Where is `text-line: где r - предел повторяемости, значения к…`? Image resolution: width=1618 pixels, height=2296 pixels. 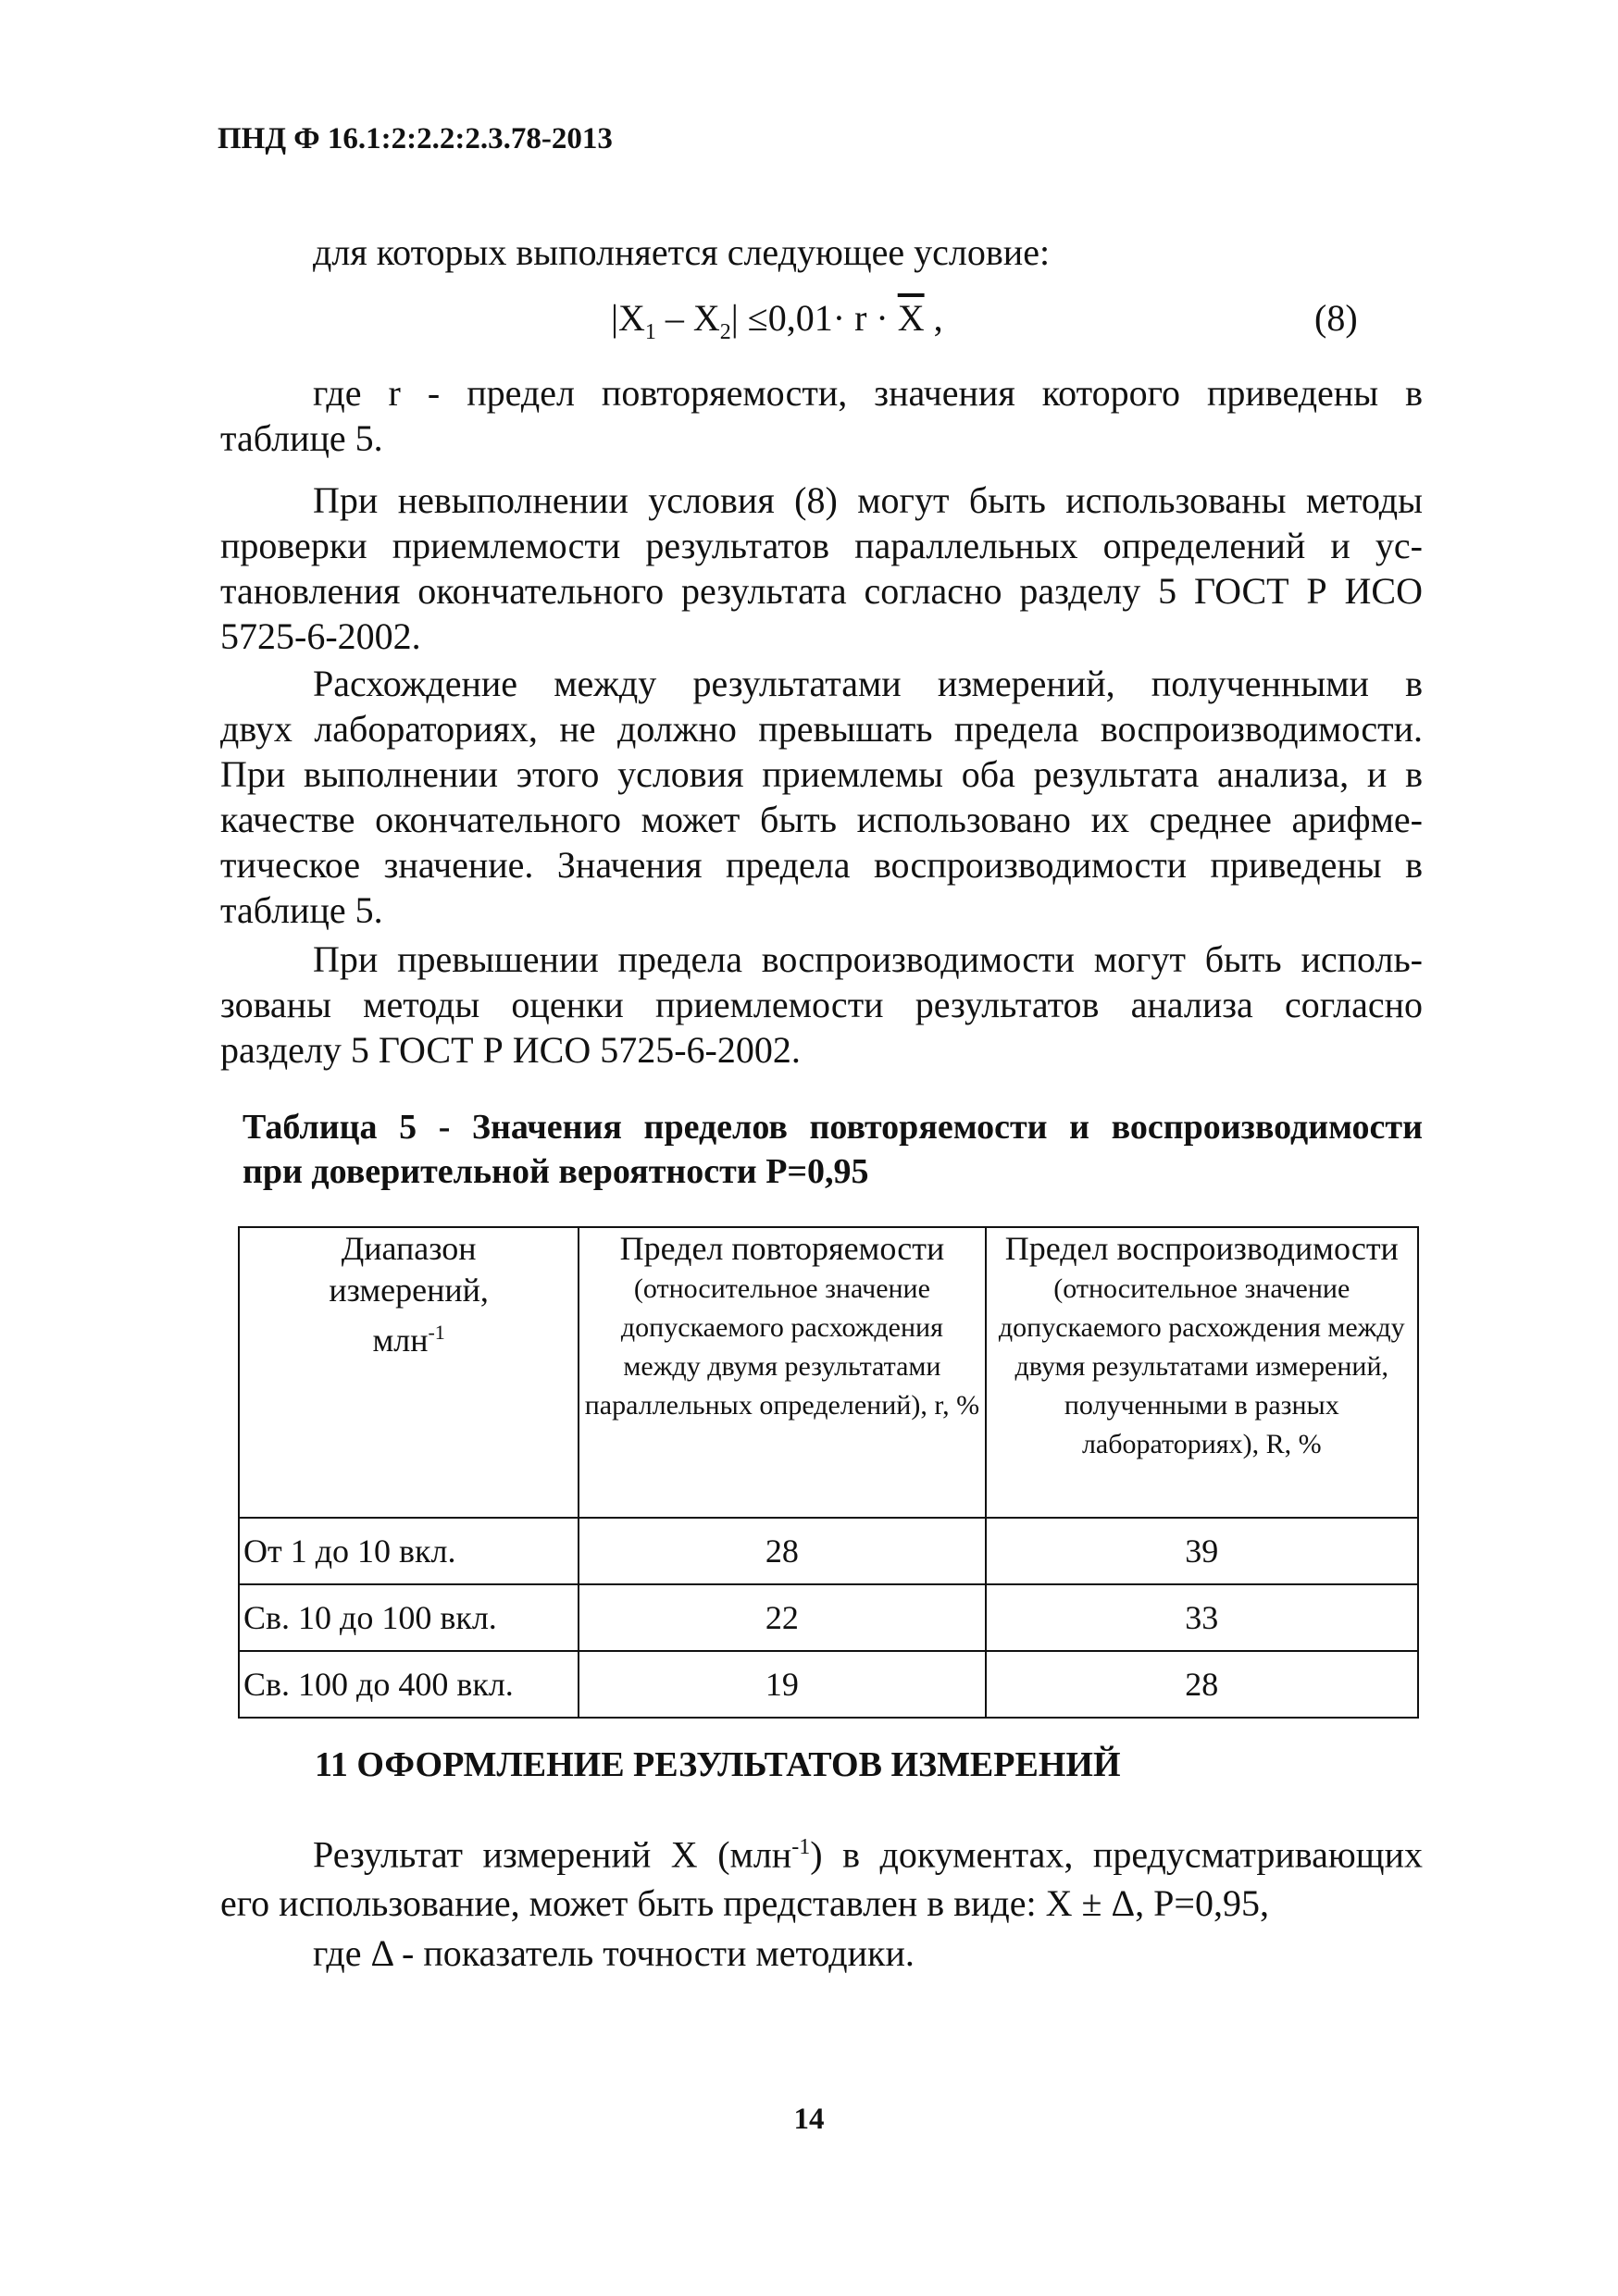 text-line: где r - предел повторяемости, значения к… is located at coordinates (868, 393).